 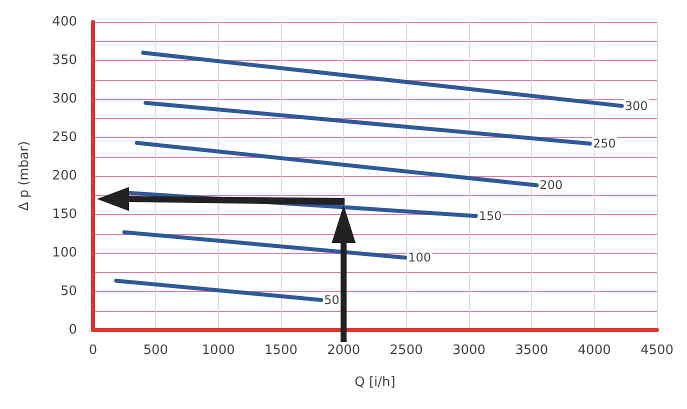 What do you see at coordinates (531, 350) in the screenshot?
I see `x-tick-label: 3500` at bounding box center [531, 350].